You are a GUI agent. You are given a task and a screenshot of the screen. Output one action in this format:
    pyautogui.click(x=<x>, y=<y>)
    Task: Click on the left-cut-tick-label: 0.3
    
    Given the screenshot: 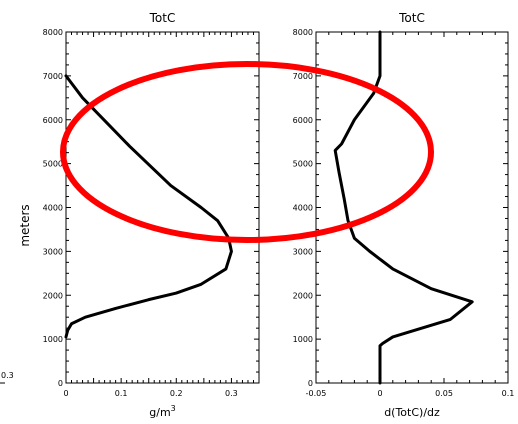 What is the action you would take?
    pyautogui.click(x=7, y=375)
    